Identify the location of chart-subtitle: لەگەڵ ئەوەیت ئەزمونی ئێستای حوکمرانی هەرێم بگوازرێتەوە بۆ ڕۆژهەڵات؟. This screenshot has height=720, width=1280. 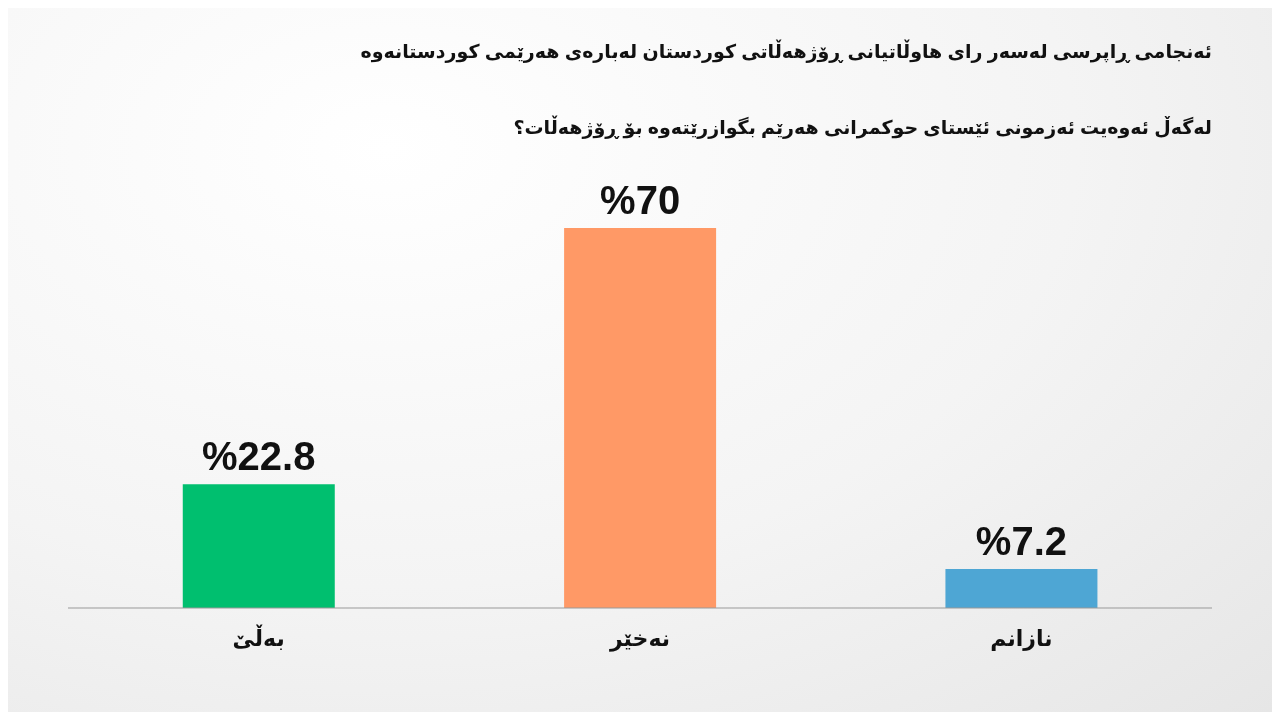
(862, 127).